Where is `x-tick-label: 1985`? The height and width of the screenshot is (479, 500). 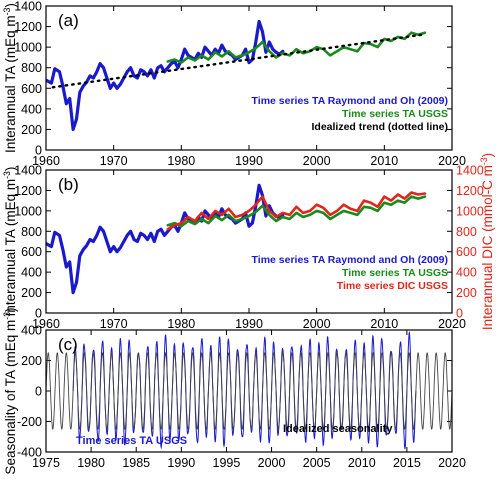
x-tick-label: 1985 is located at coordinates (136, 463).